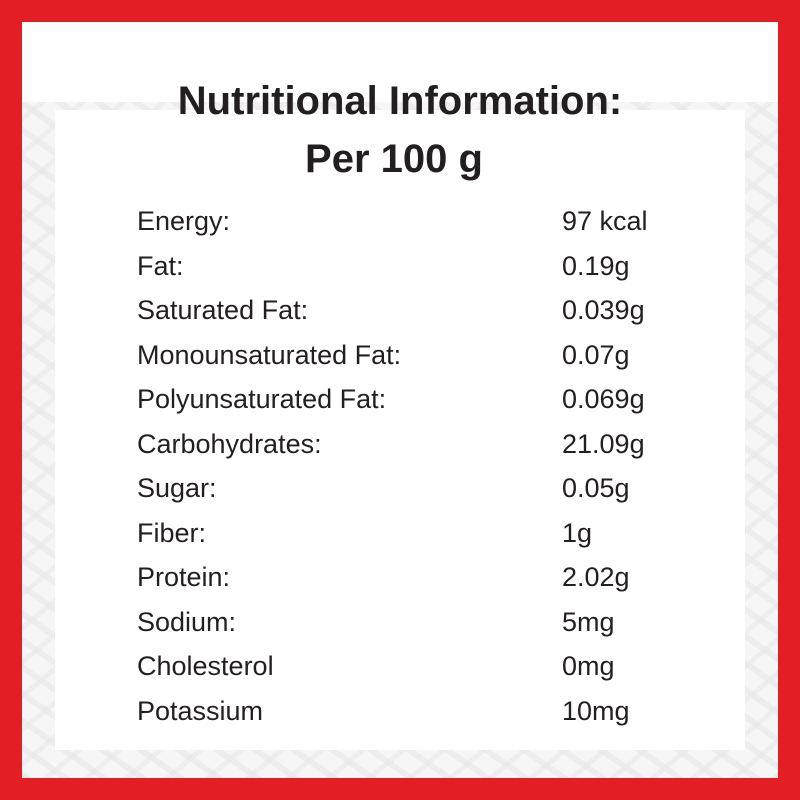  Describe the element at coordinates (437, 577) in the screenshot. I see `nutrition-row: Protein: 2.02g` at that location.